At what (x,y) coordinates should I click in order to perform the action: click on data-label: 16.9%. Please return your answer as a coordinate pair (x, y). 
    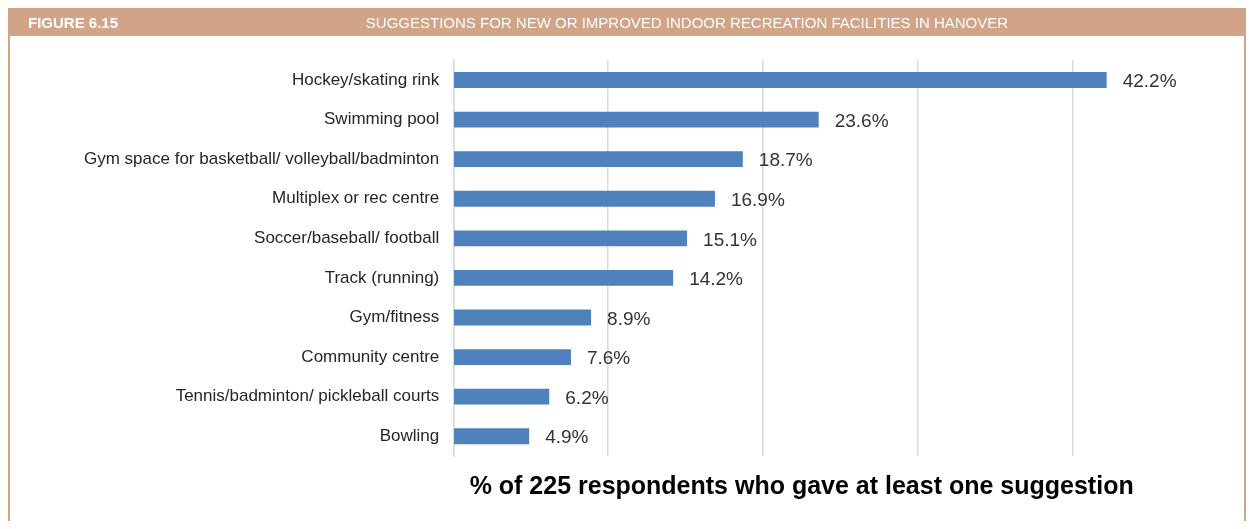
    Looking at the image, I should click on (757, 199).